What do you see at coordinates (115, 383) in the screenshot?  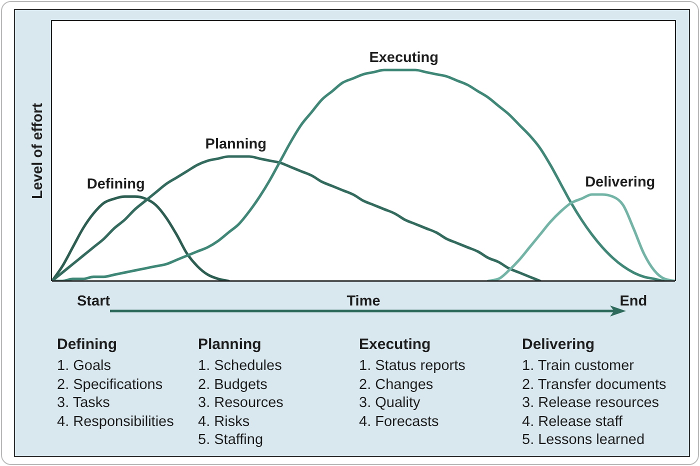 I see `text: Defining 1. Goals 2. Specifications 3. Tasks 4. Responsibilities` at bounding box center [115, 383].